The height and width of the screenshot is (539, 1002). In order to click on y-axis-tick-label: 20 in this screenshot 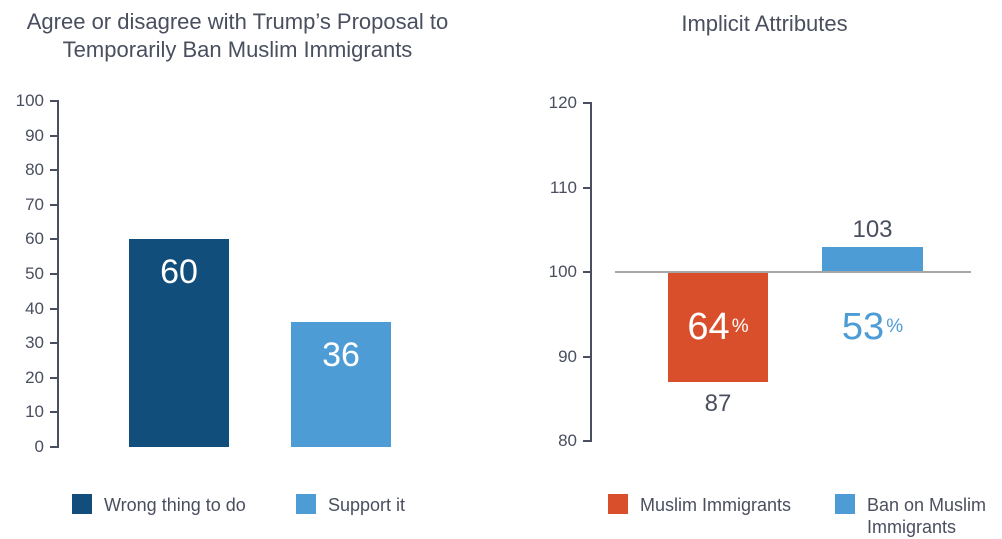, I will do `click(34, 377)`.